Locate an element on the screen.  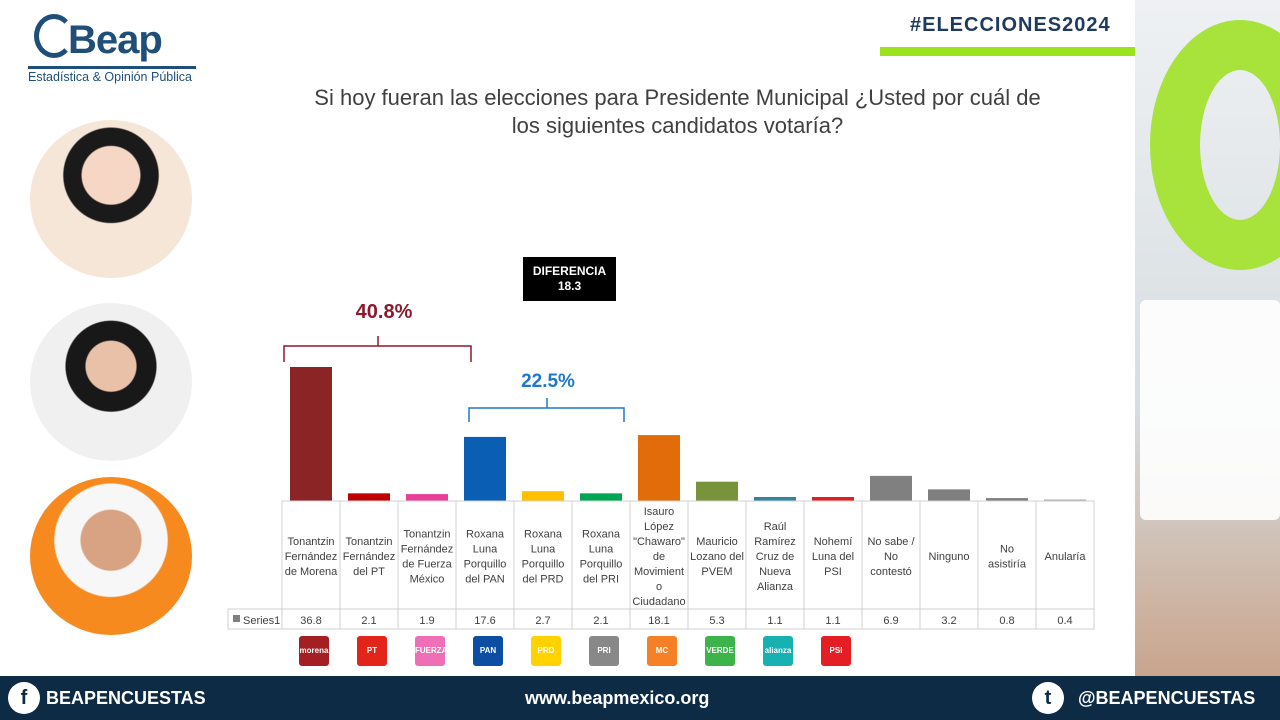
value-label: 17.6 is located at coordinates (484, 621).